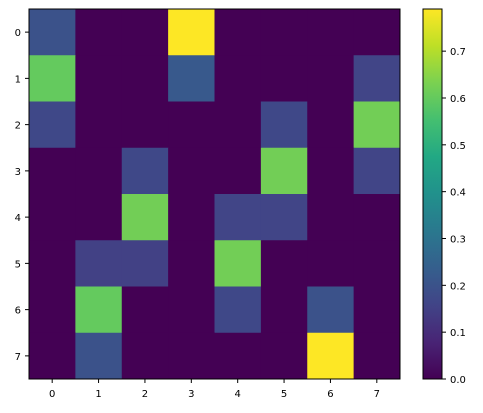  Describe the element at coordinates (52, 356) in the screenshot. I see `heatmap-cell-r7-c0` at that location.